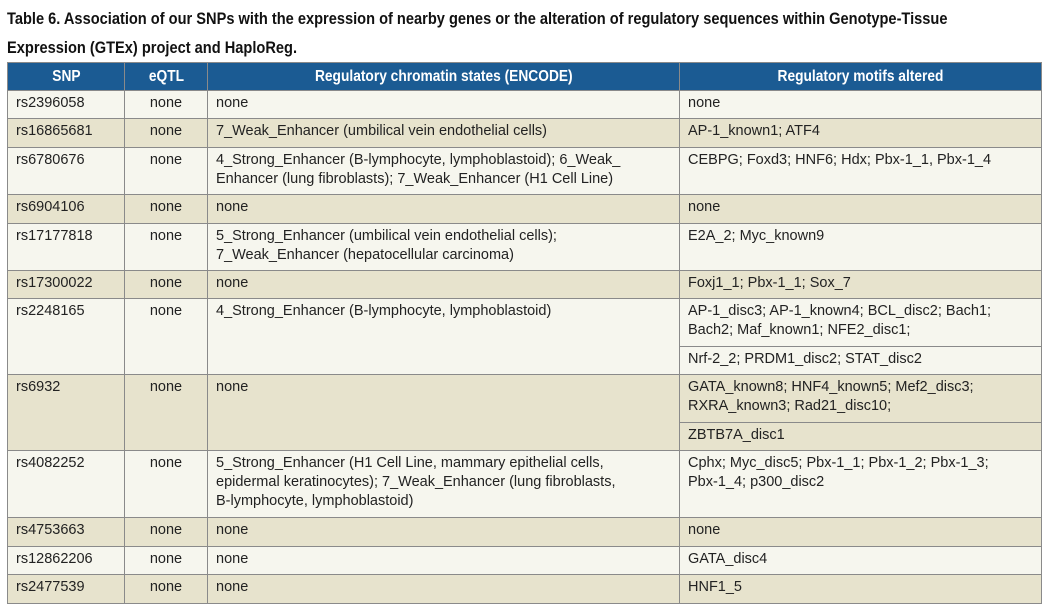 Image resolution: width=1047 pixels, height=608 pixels. What do you see at coordinates (860, 76) in the screenshot?
I see `header-motifs: Regulatory motifs altered` at bounding box center [860, 76].